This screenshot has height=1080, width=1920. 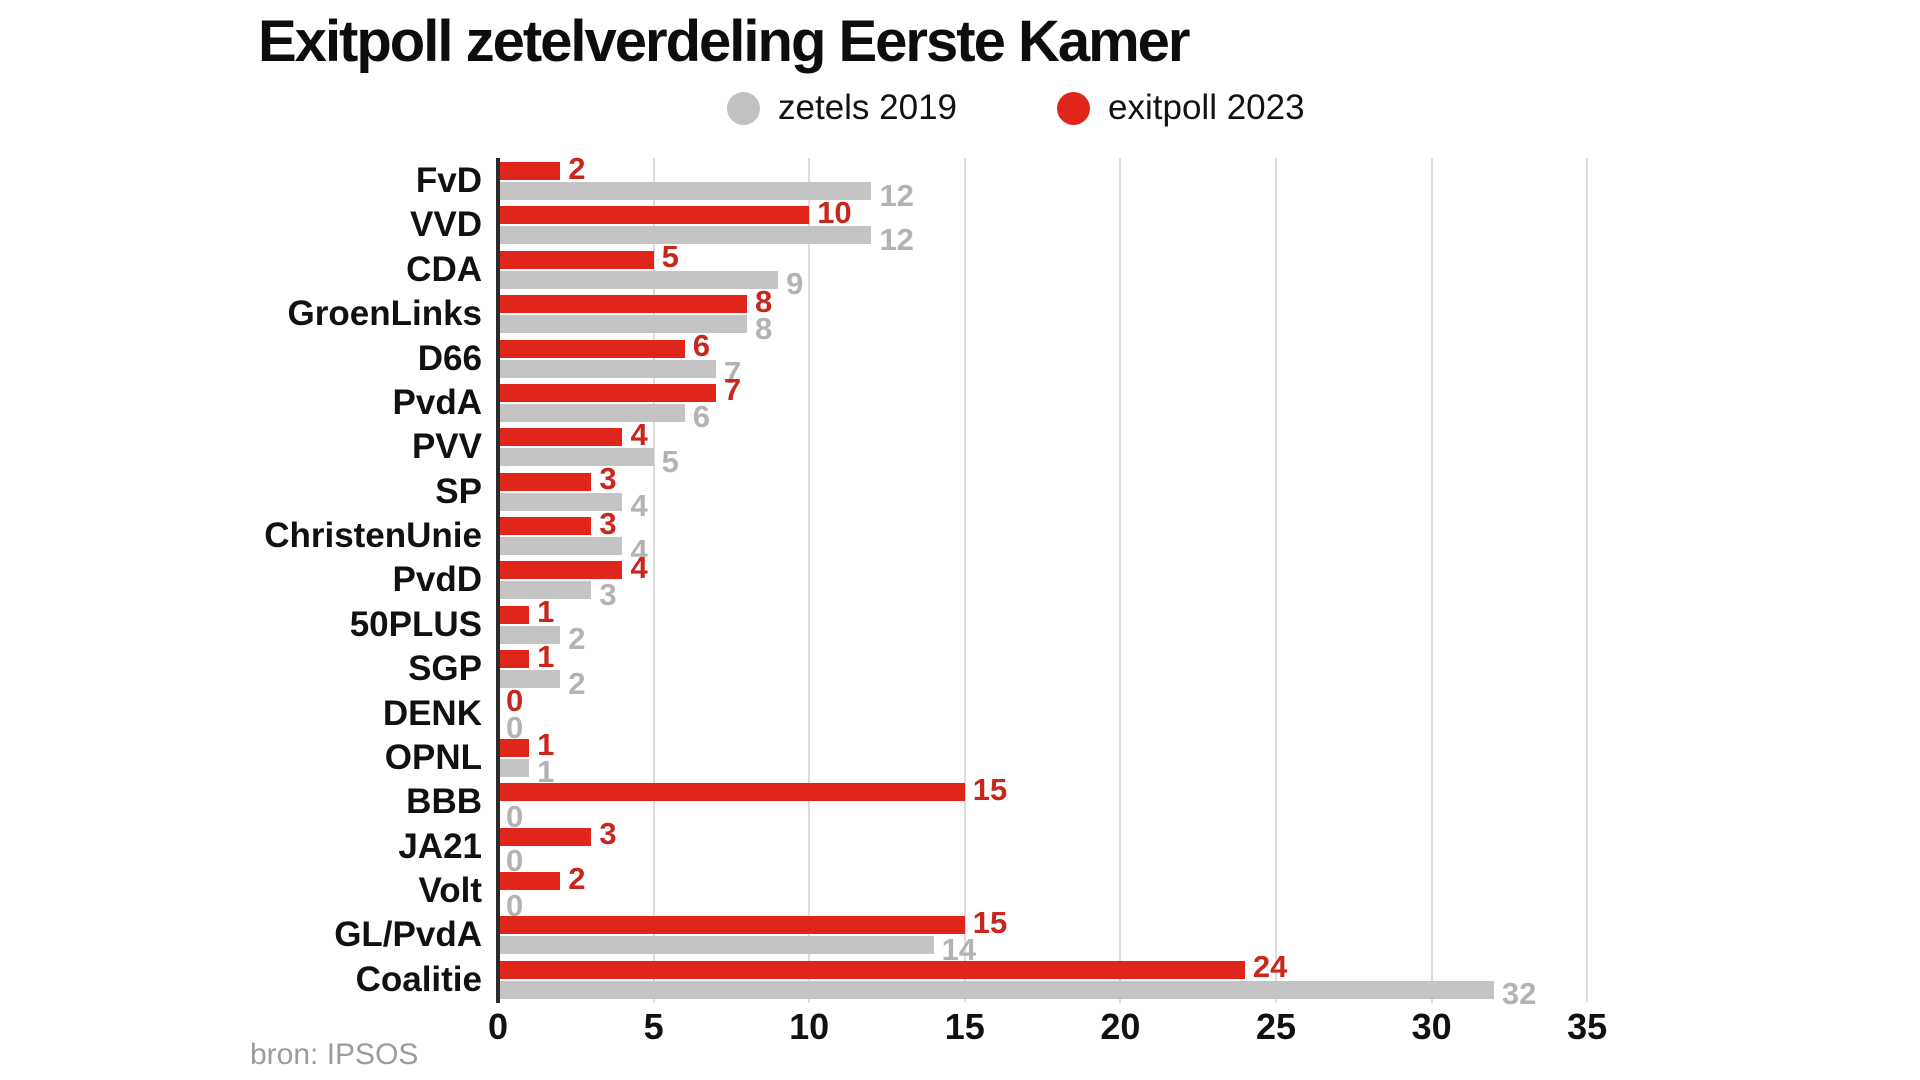 What do you see at coordinates (1002, 182) in the screenshot?
I see `bar-group: FvD 2 12` at bounding box center [1002, 182].